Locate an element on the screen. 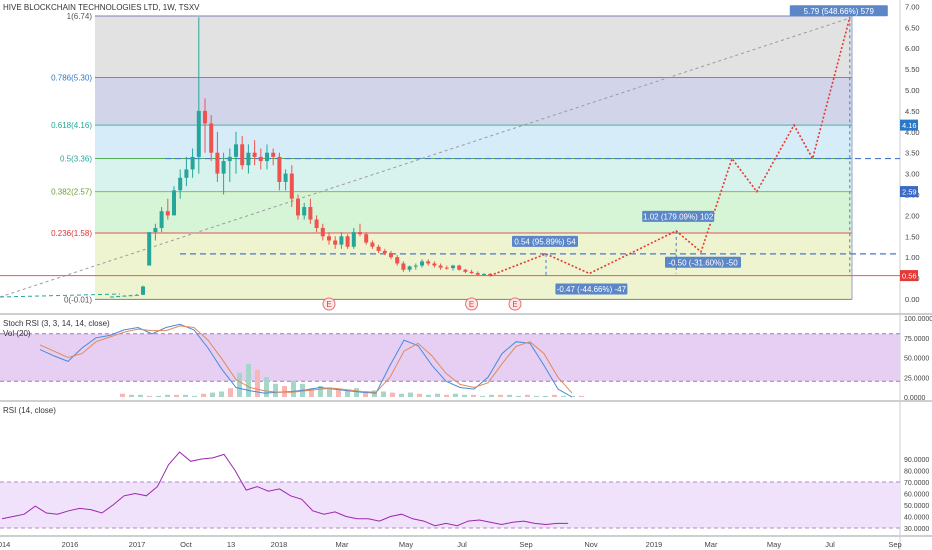 Image resolution: width=932 pixels, height=550 pixels. price-axis-tick: 3.50 is located at coordinates (912, 153).